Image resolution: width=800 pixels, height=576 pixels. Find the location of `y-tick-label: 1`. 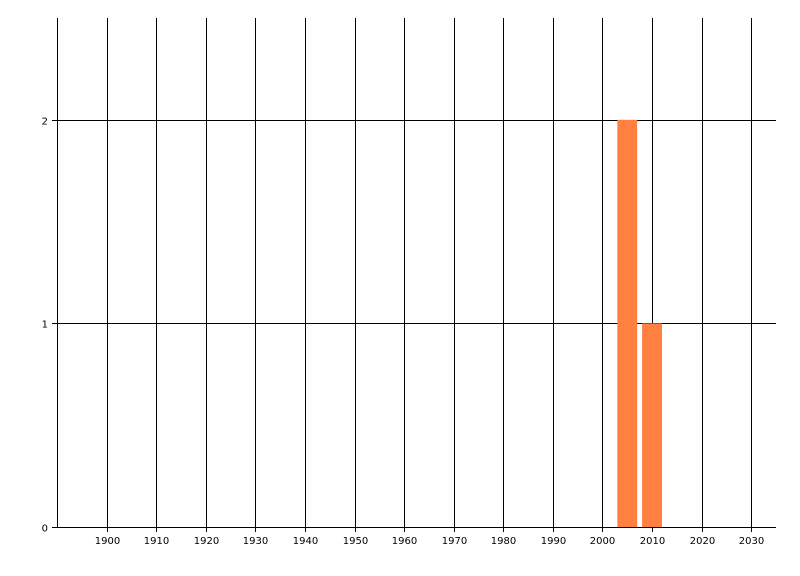

y-tick-label: 1 is located at coordinates (45, 325).